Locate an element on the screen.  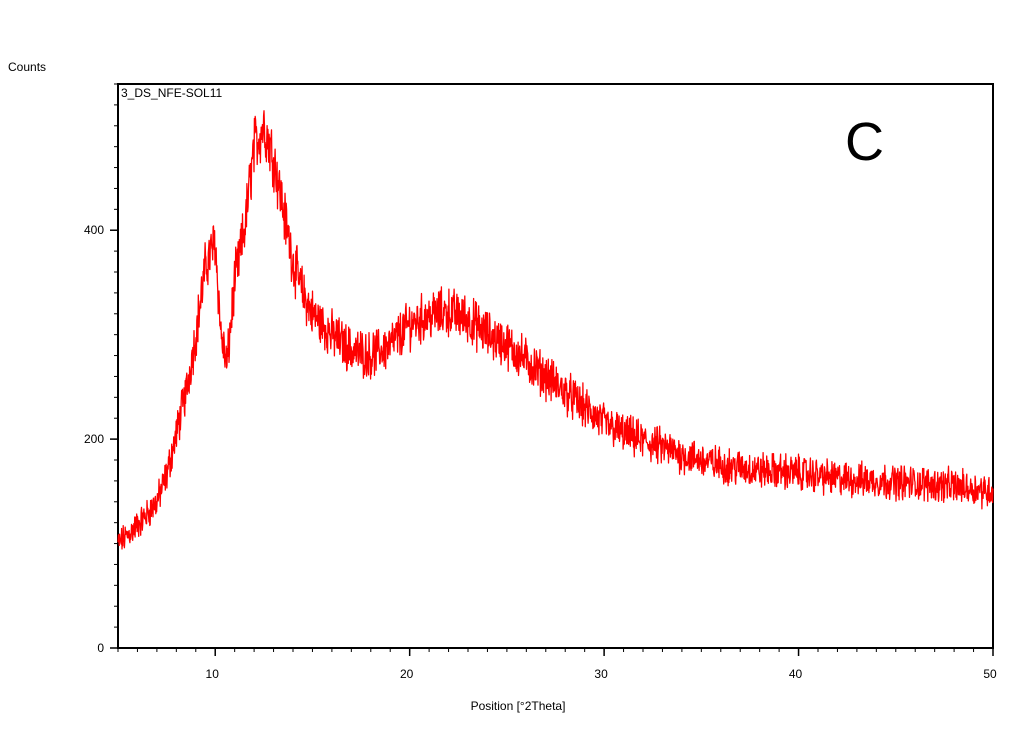
y-axis-title: Counts is located at coordinates (27, 67).